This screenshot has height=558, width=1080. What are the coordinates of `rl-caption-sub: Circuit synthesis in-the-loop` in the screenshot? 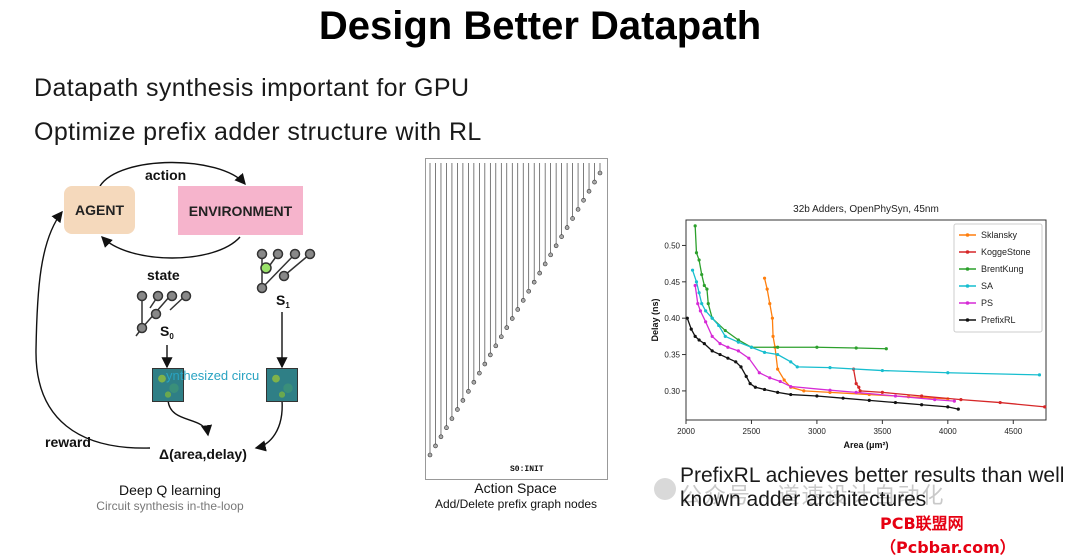 It's located at (170, 506).